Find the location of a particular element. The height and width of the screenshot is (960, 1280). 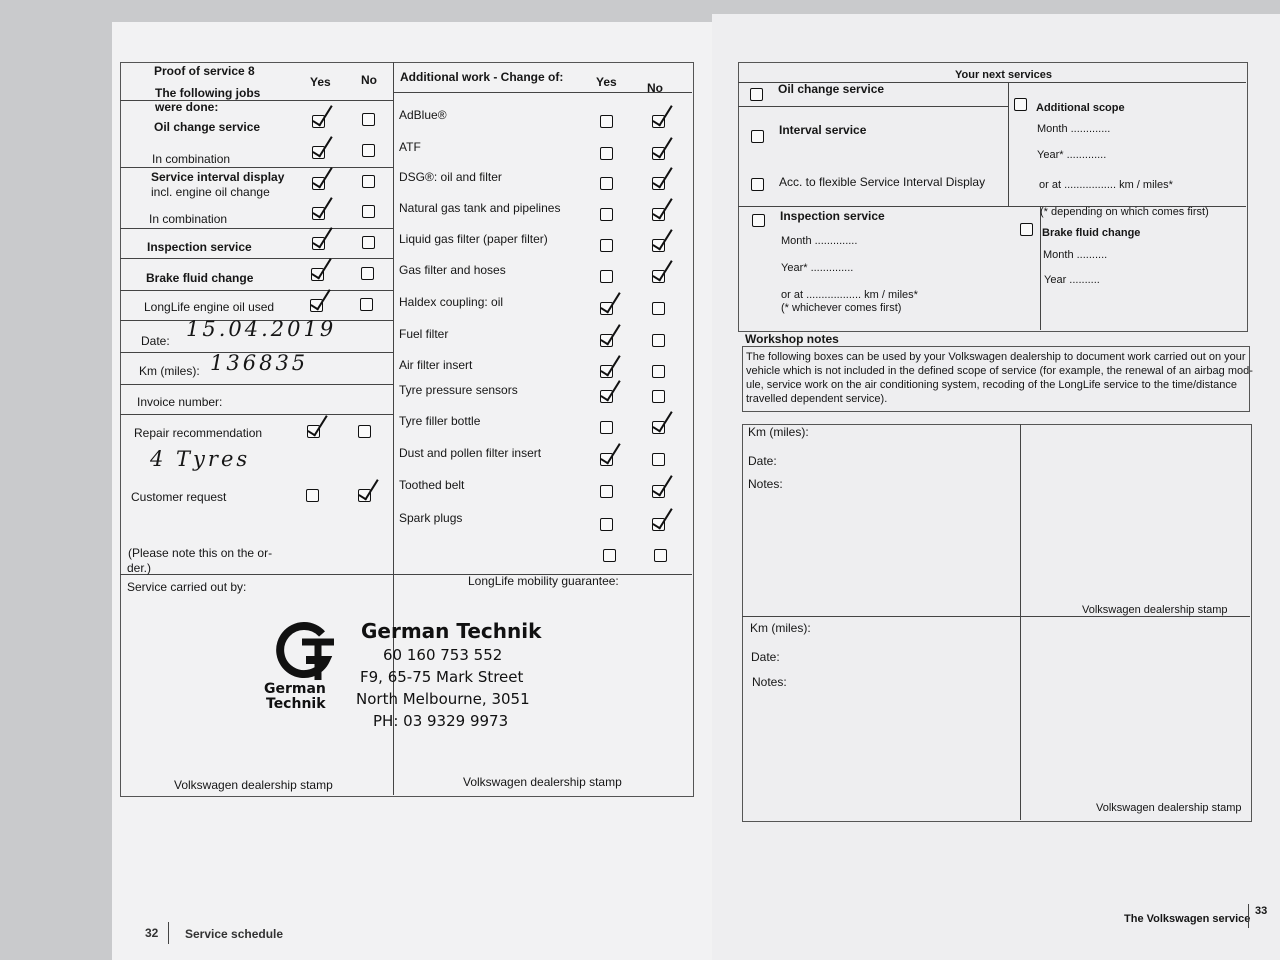

title: Your next services is located at coordinates (1004, 75).